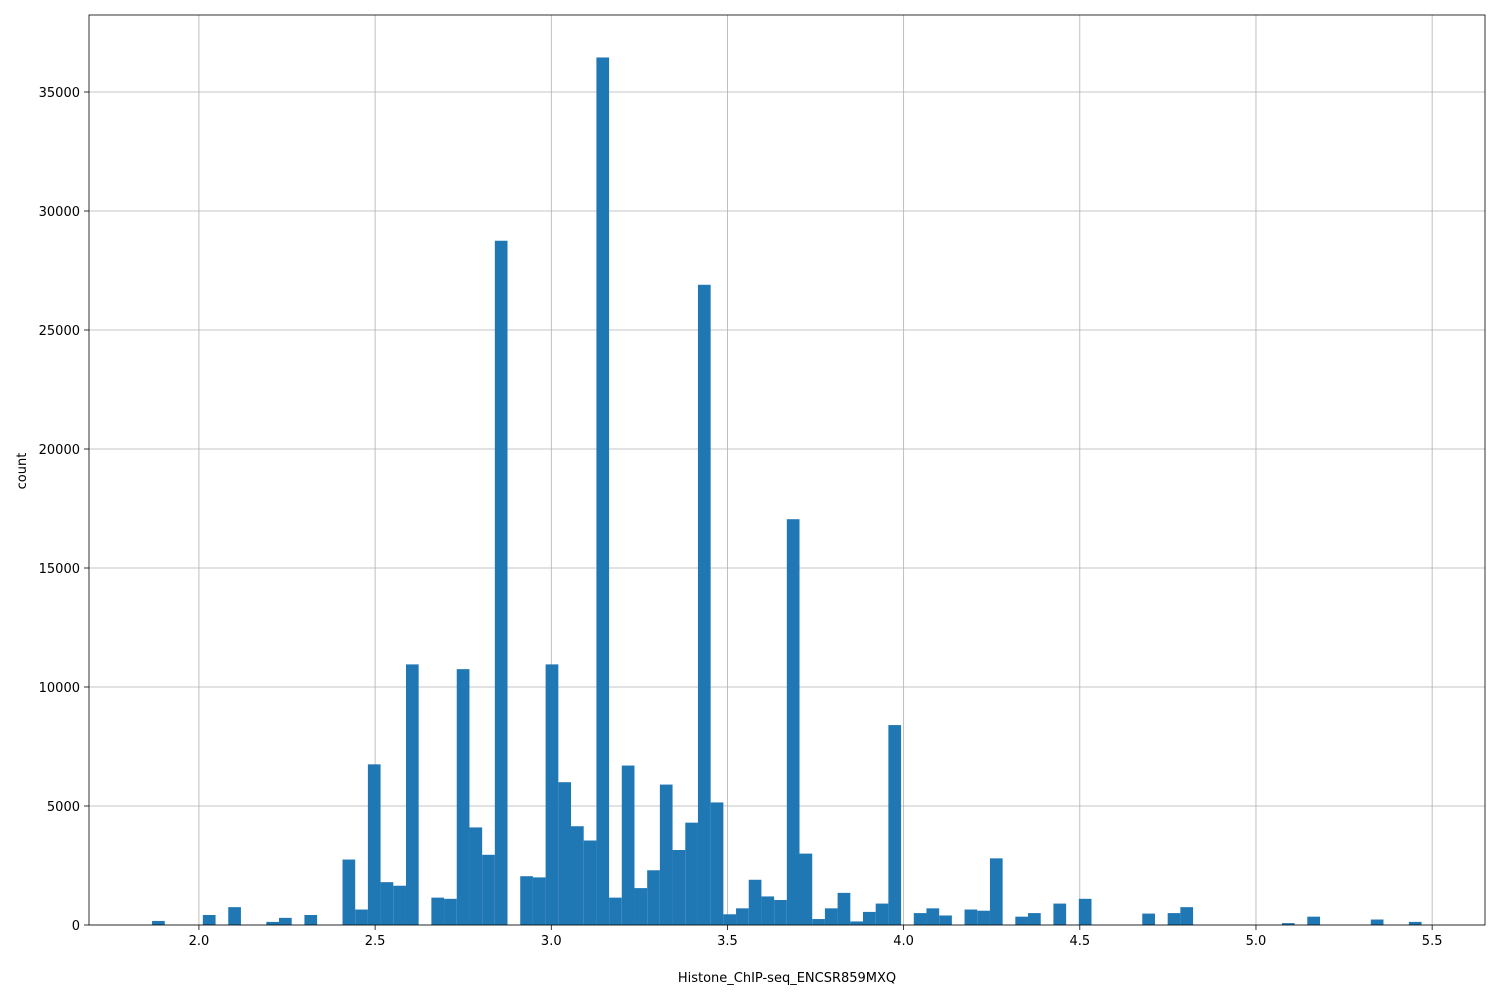 The height and width of the screenshot is (1000, 1500). What do you see at coordinates (903, 941) in the screenshot?
I see `x-tick-label: 4.0` at bounding box center [903, 941].